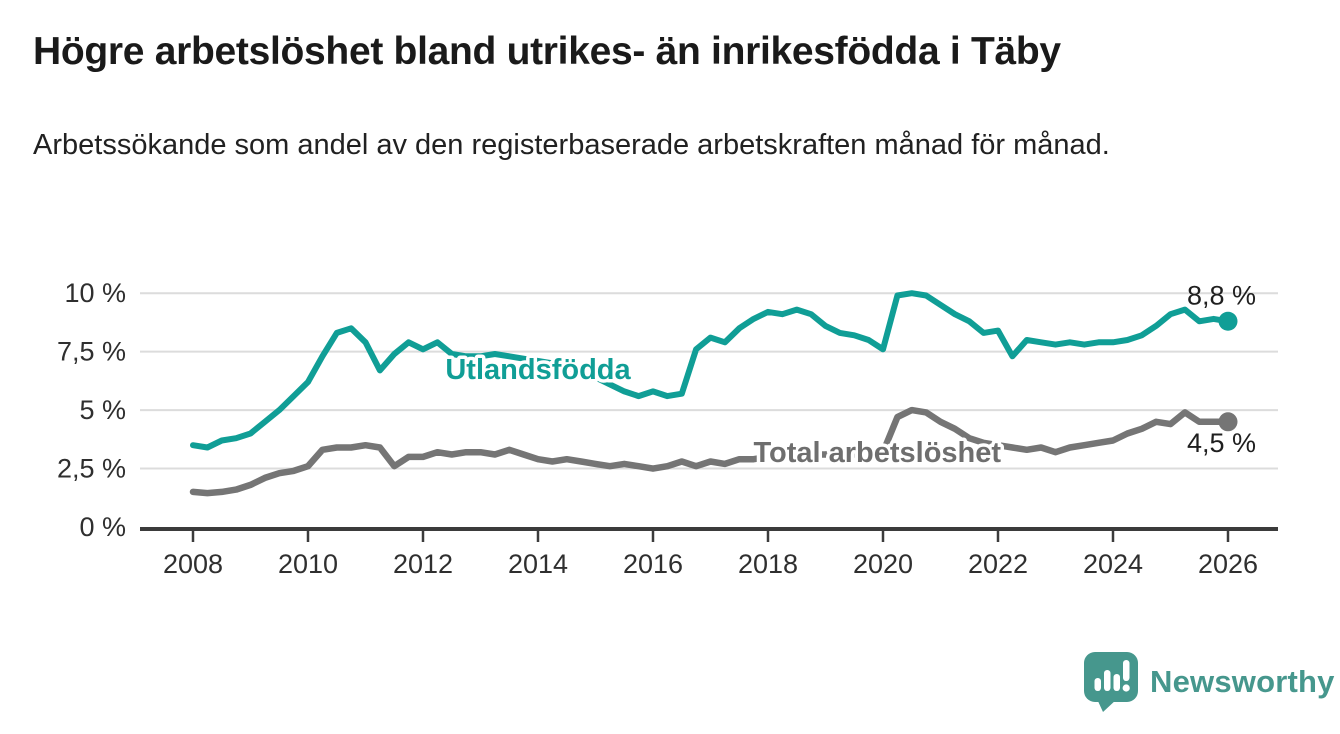 The image size is (1340, 734). What do you see at coordinates (768, 564) in the screenshot?
I see `x-axis-label: 2018` at bounding box center [768, 564].